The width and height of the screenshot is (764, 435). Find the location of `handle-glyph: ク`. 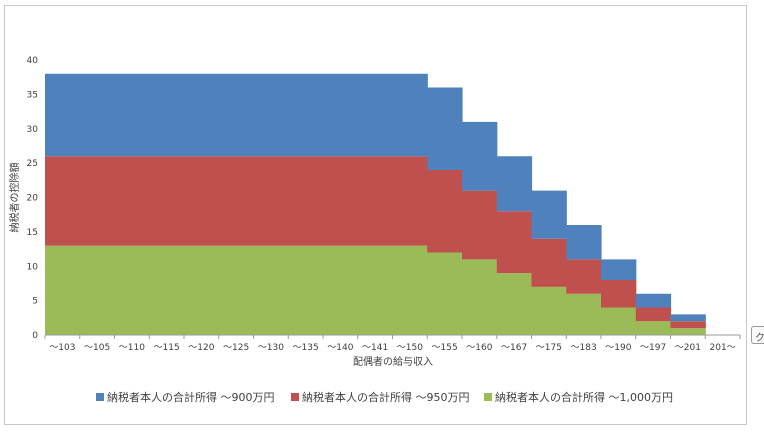

handle-glyph: ク is located at coordinates (759, 338).